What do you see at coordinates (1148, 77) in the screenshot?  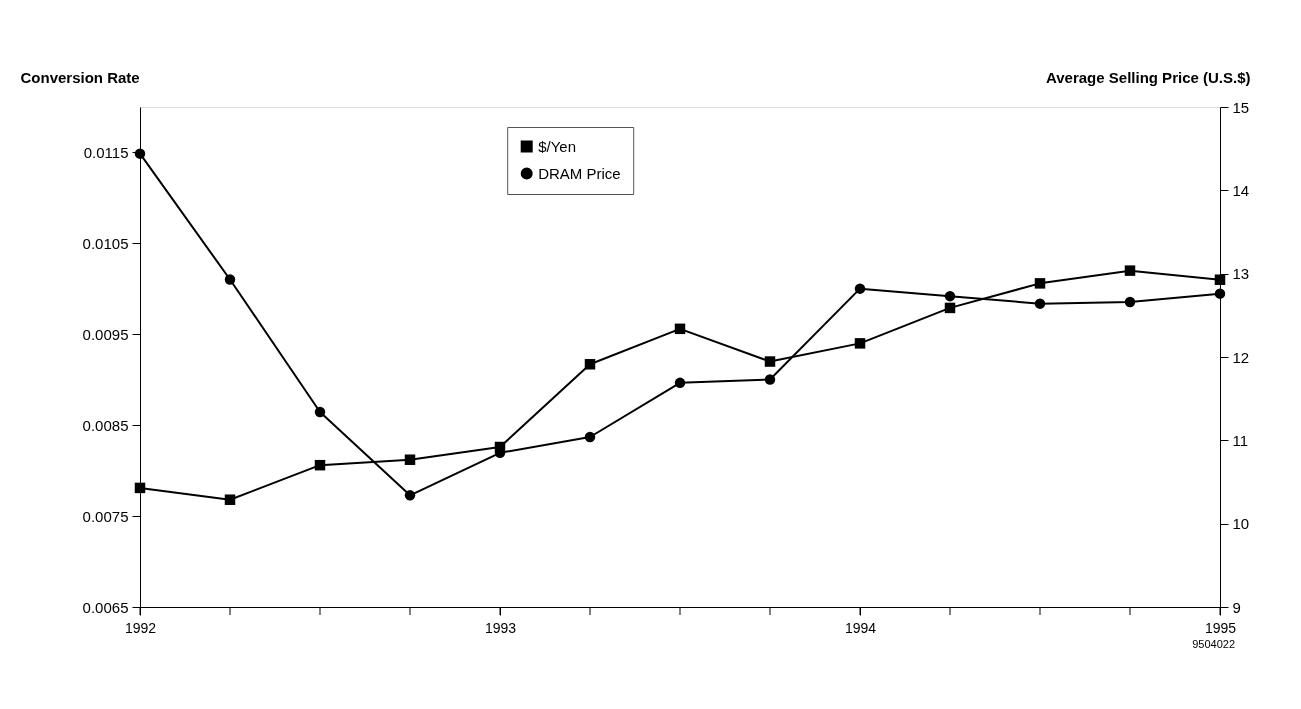 I see `y2-axis-title: Average Selling Price (U.S.$)` at bounding box center [1148, 77].